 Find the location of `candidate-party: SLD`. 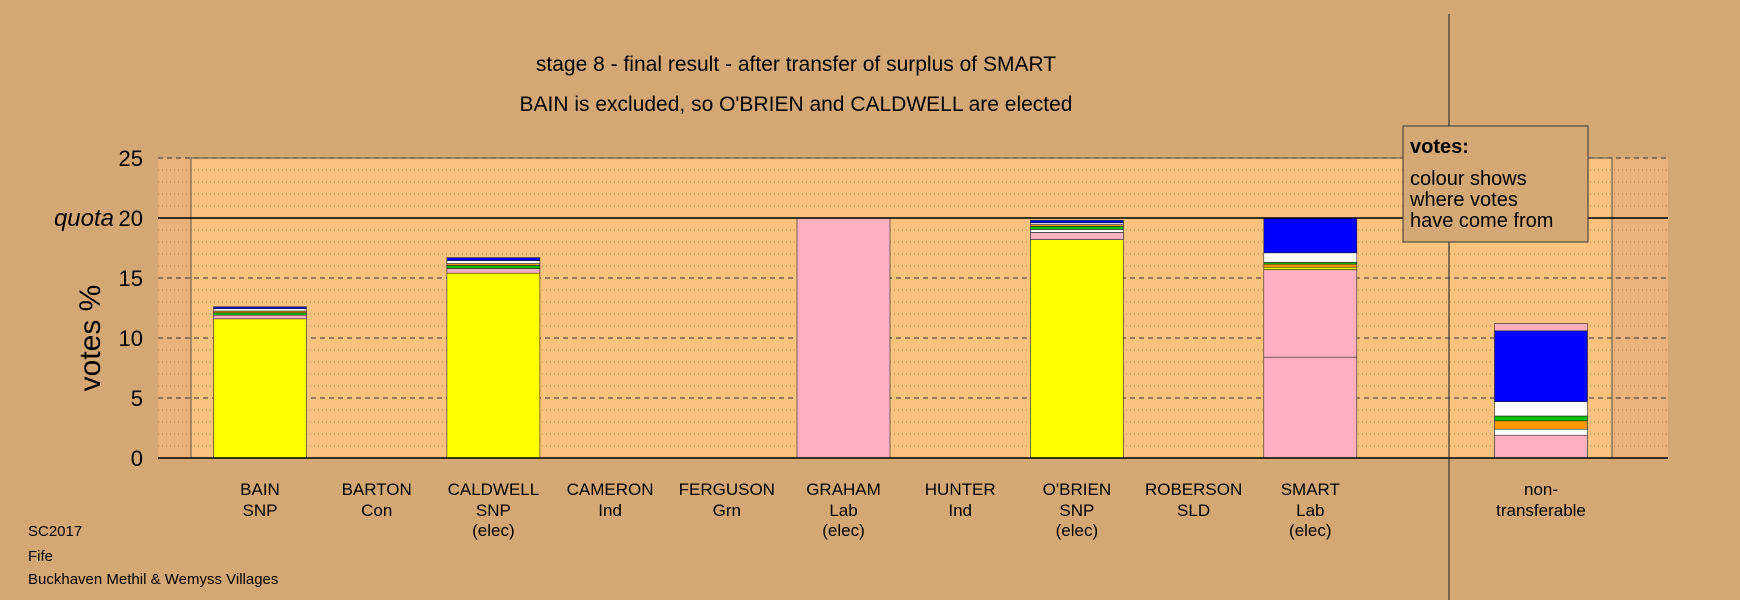

candidate-party: SLD is located at coordinates (1193, 510).